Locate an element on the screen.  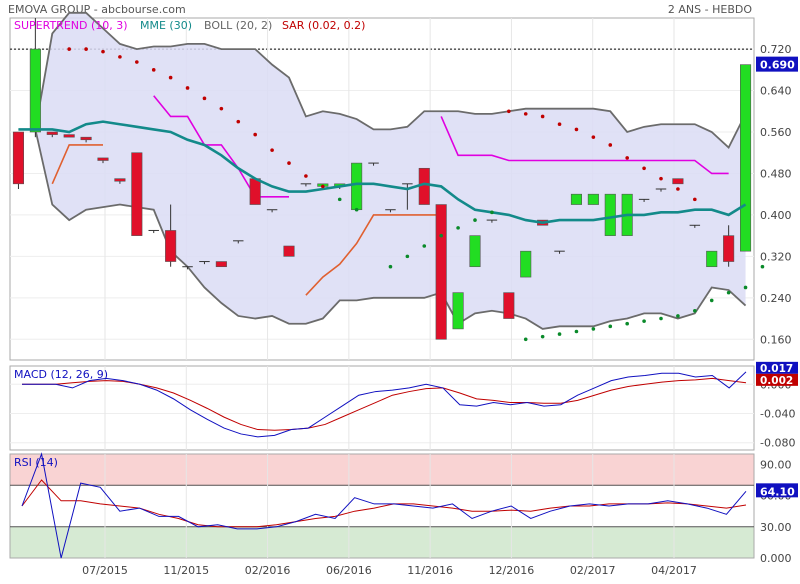
macd-lines is located at coordinates (384, 404).